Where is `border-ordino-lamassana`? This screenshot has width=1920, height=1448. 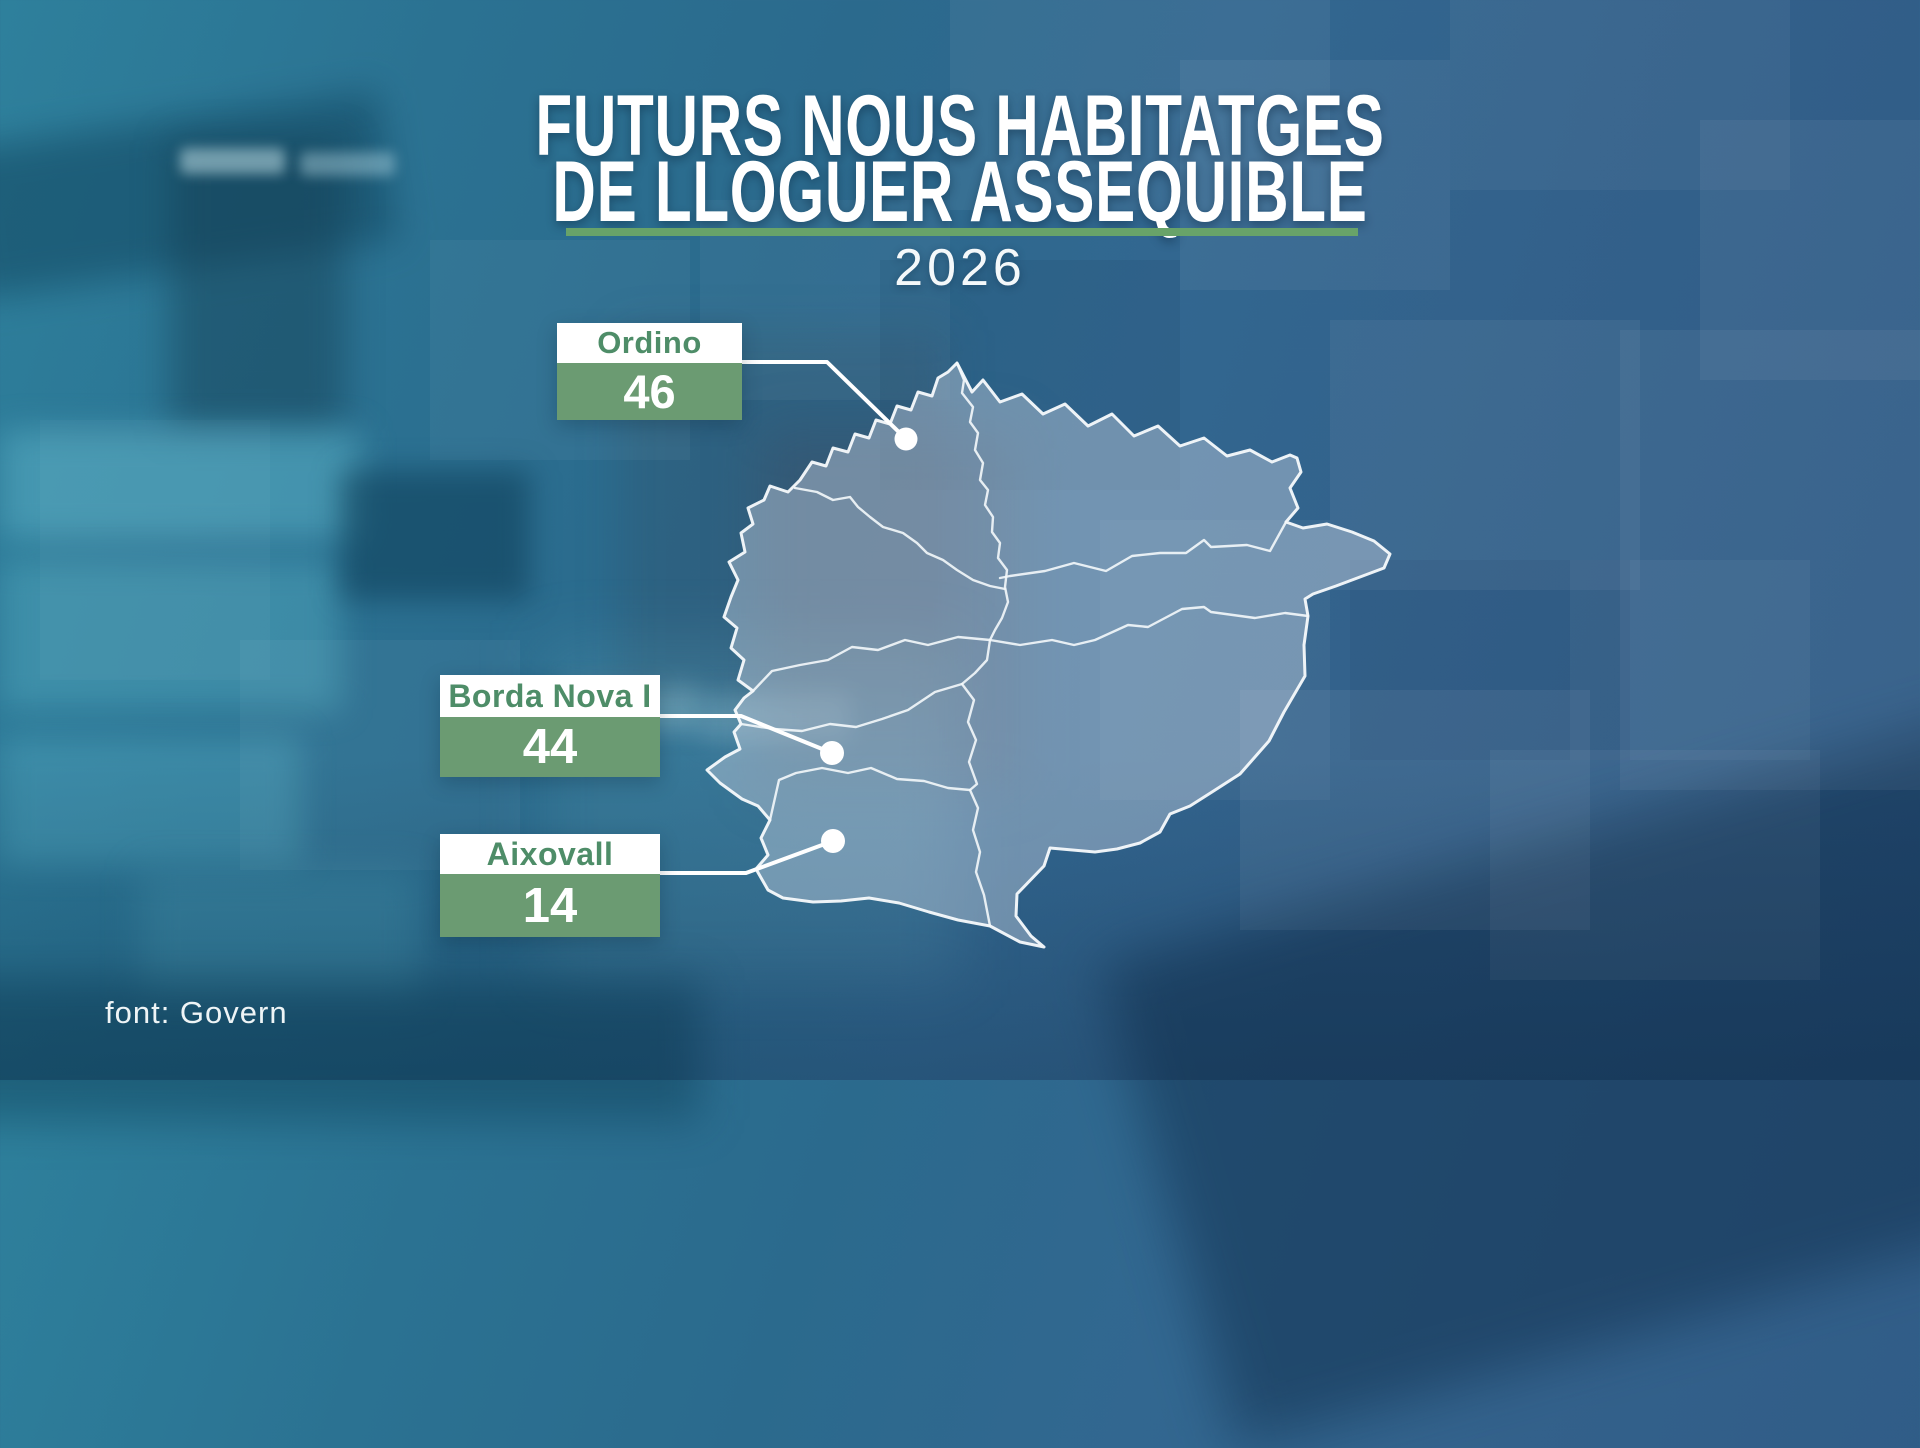
border-ordino-lamassana is located at coordinates (900, 538).